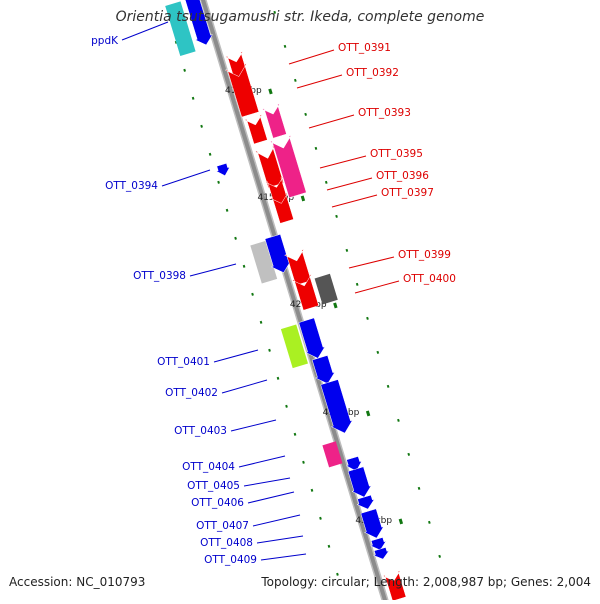 The image size is (600, 604). What do you see at coordinates (402, 176) in the screenshot?
I see `label-OTT_0396: OTT_0396` at bounding box center [402, 176].